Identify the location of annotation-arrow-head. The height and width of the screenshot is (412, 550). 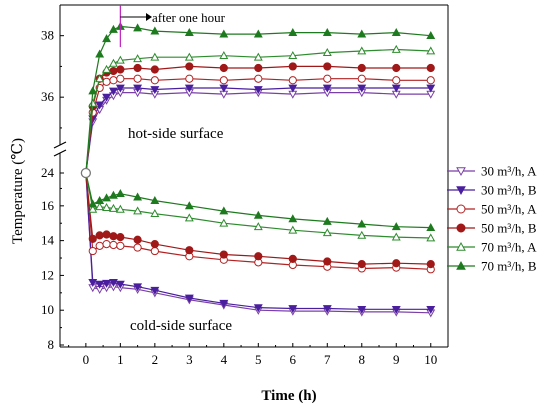
(149, 17).